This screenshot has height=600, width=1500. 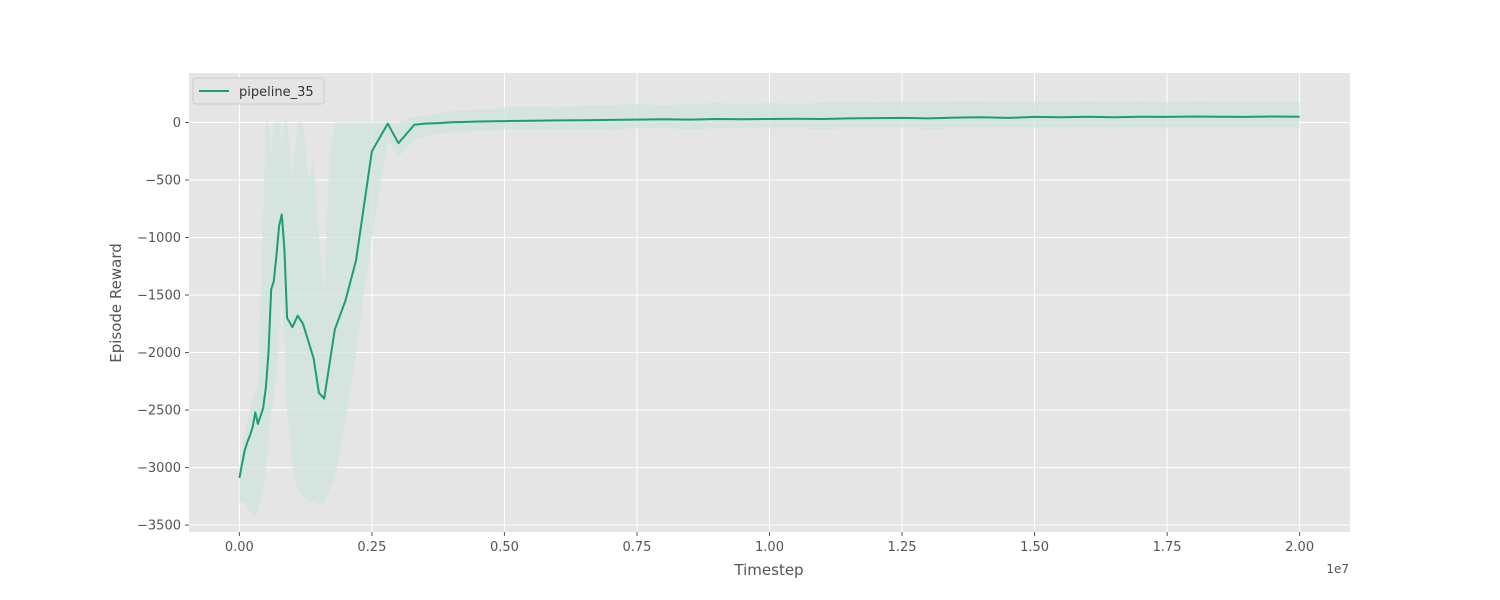 What do you see at coordinates (504, 547) in the screenshot?
I see `x-tick-label: 0.50` at bounding box center [504, 547].